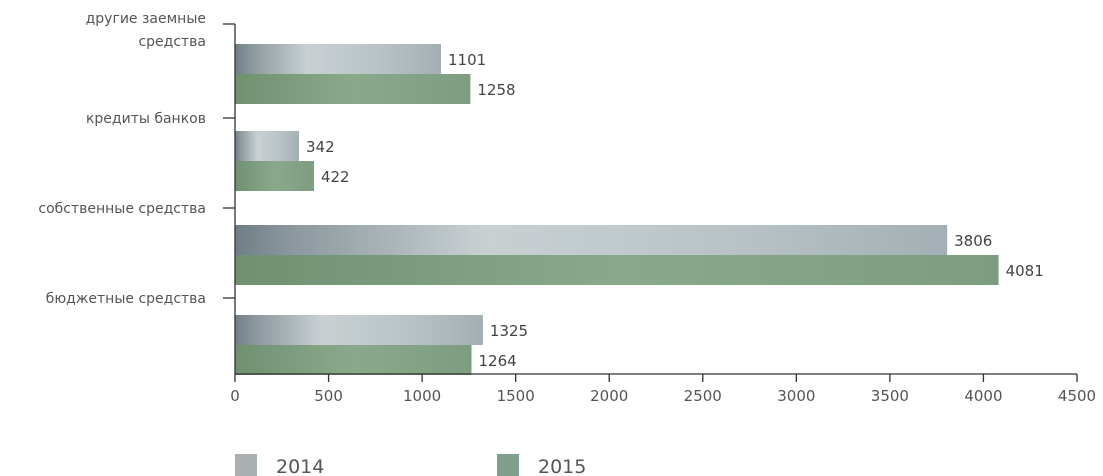  What do you see at coordinates (562, 466) in the screenshot?
I see `legend-label: 2015` at bounding box center [562, 466].